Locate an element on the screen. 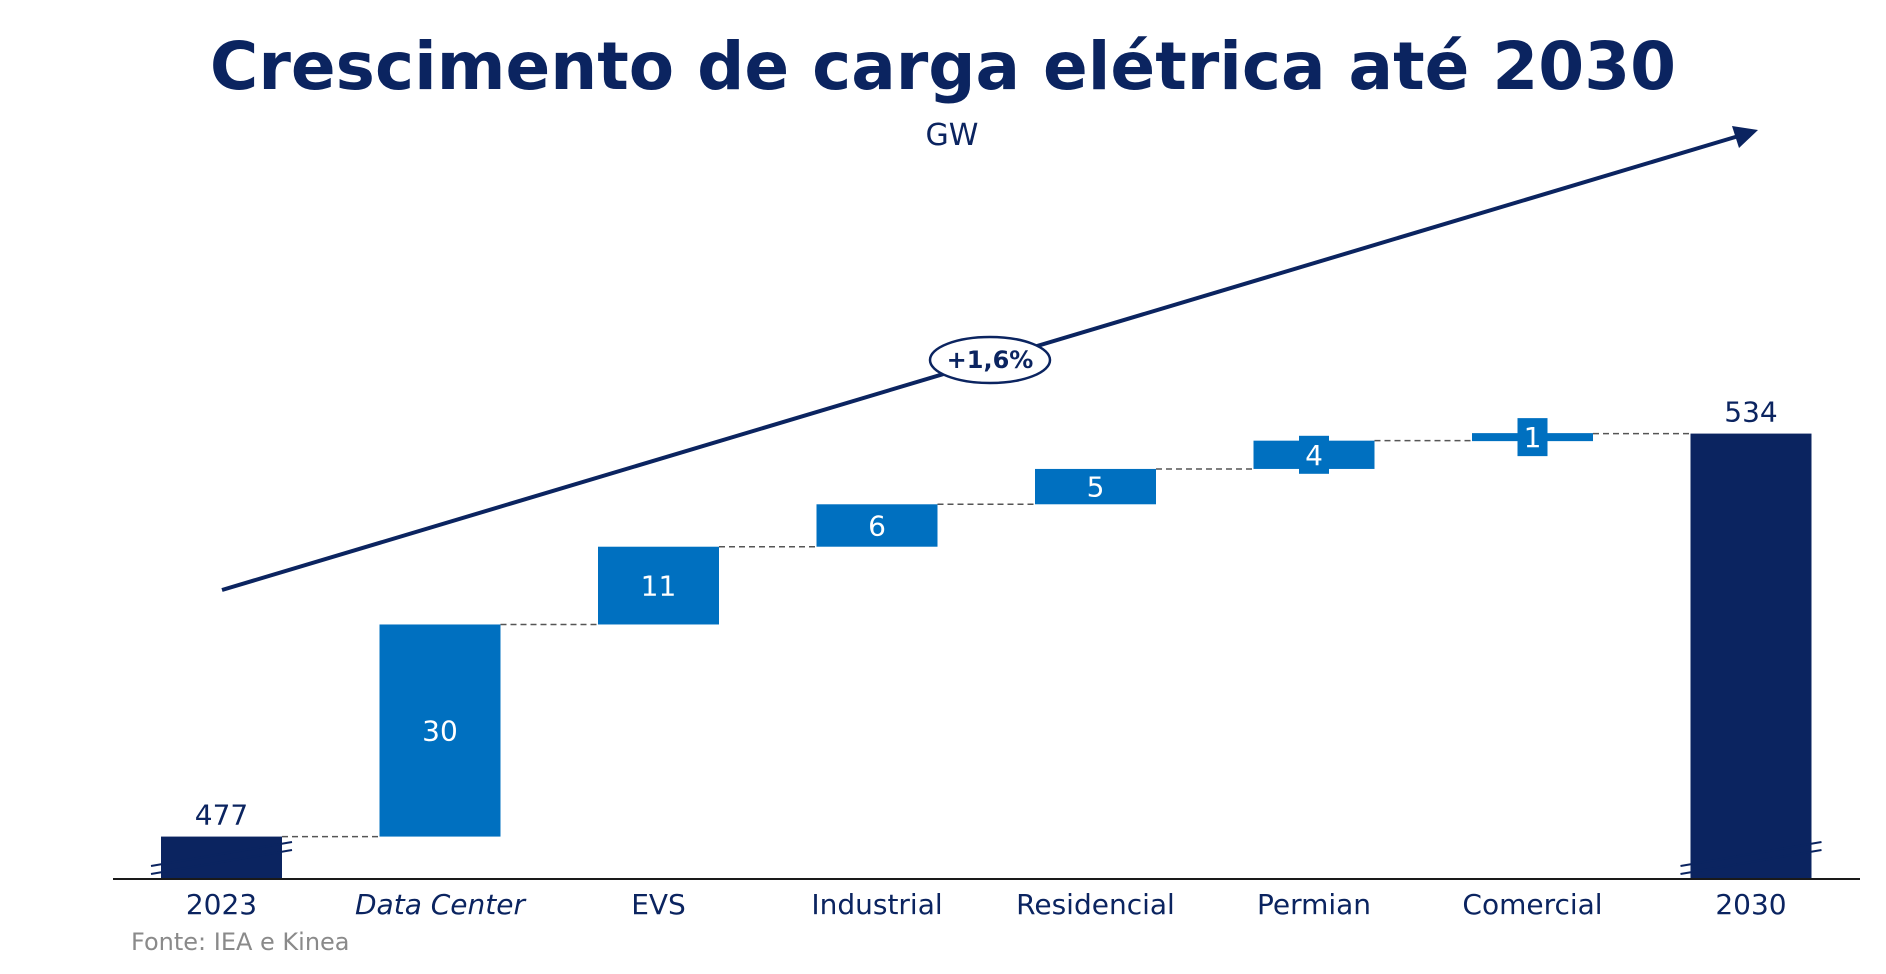  bar-evs is located at coordinates (658, 585).